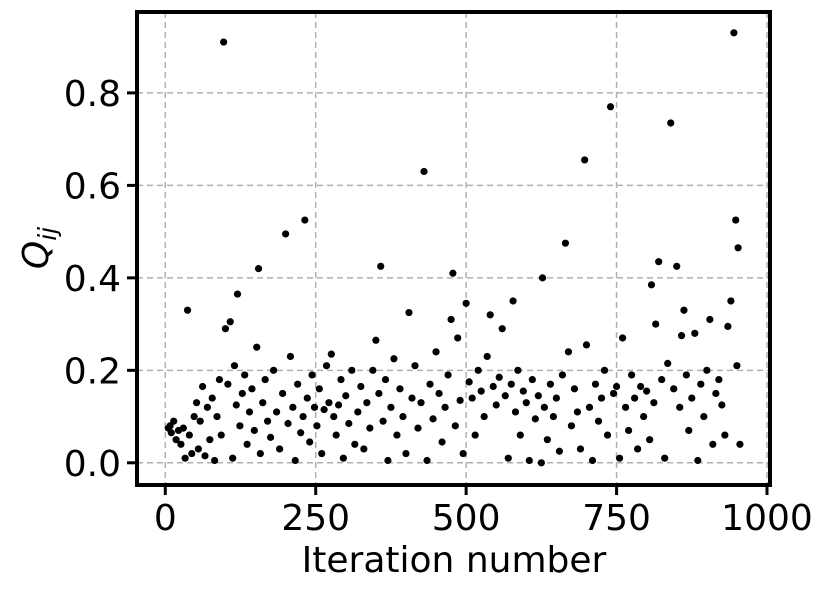 This screenshot has height=593, width=831. Describe the element at coordinates (92, 371) in the screenshot. I see `y-tick-label: 0.2` at that location.